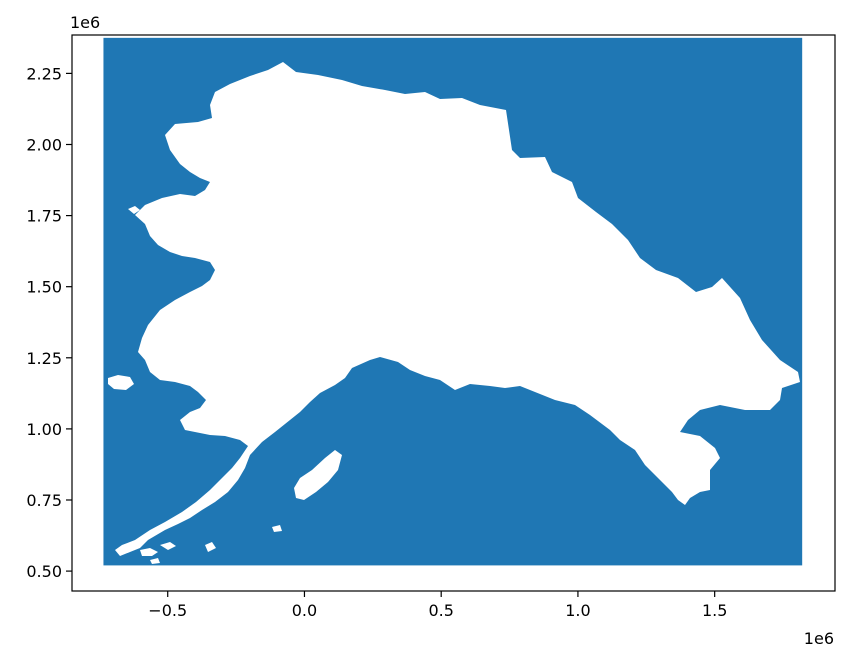 This screenshot has width=850, height=662. I want to click on y-axis: 0.50 0.75 1.00 1.25 1.50 1.75 2.00 2.25, so click(49, 322).